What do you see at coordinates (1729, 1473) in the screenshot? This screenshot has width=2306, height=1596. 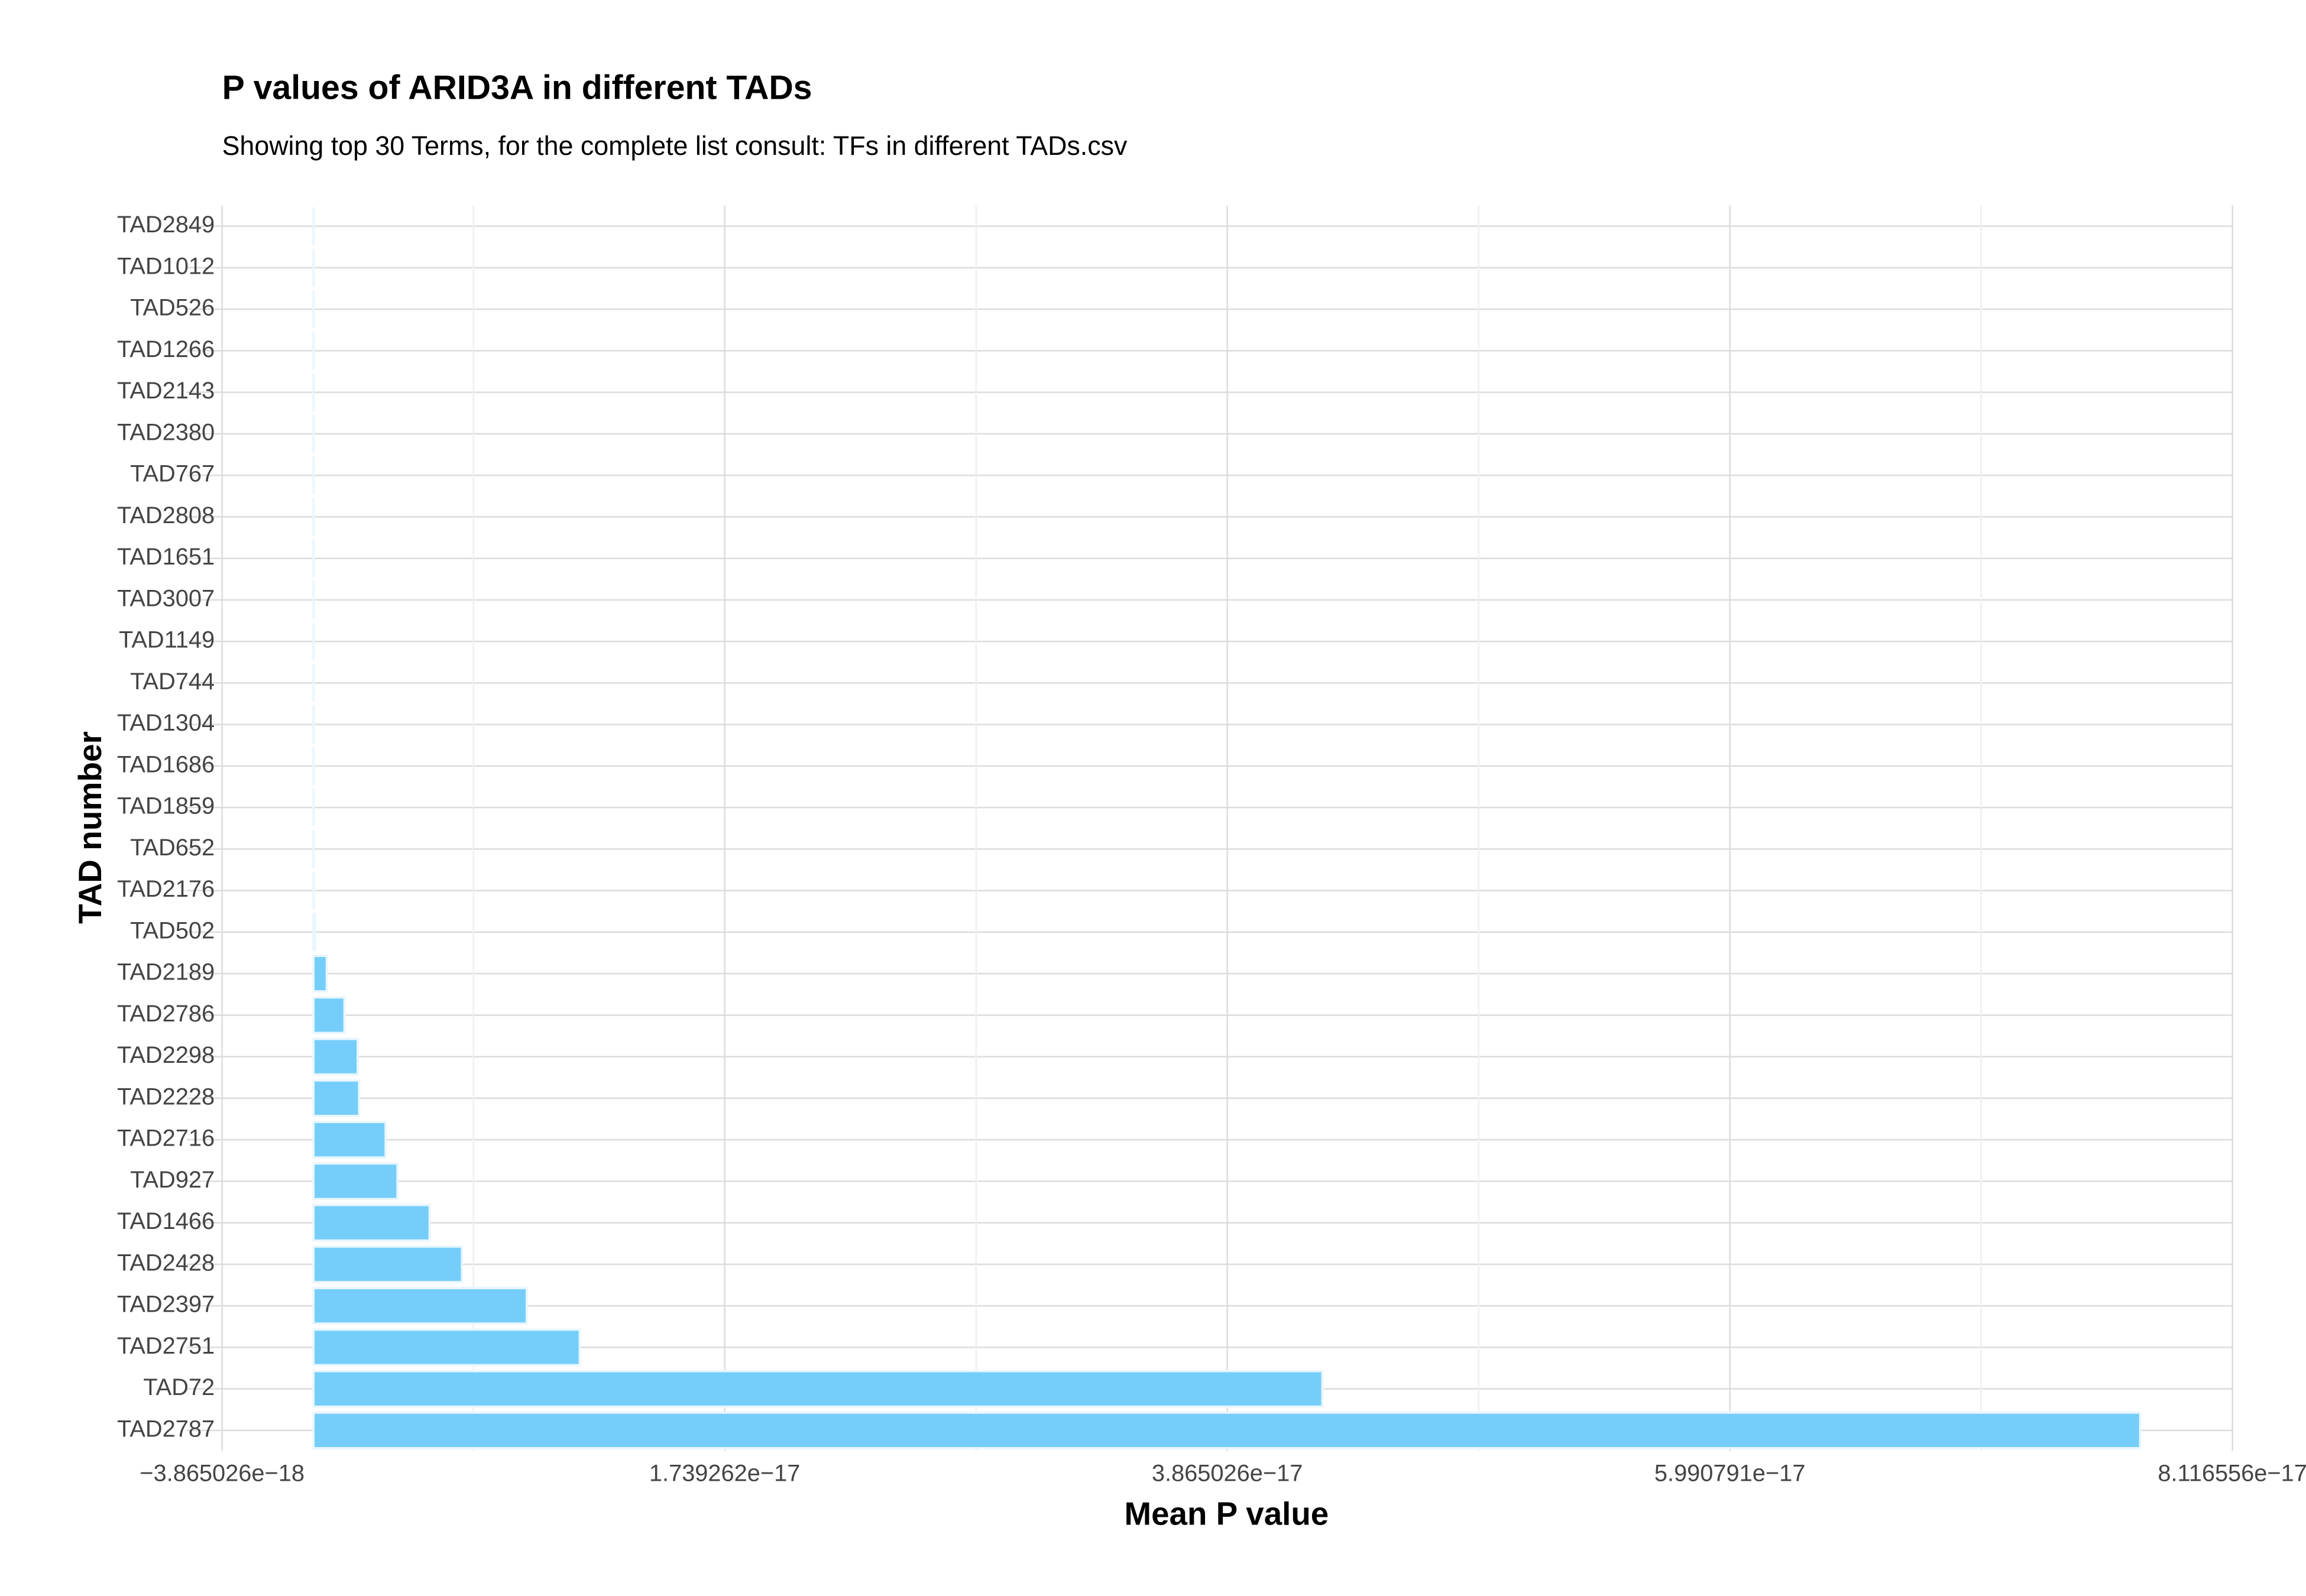 I see `x-tick-label: 5.990791e−17` at bounding box center [1729, 1473].